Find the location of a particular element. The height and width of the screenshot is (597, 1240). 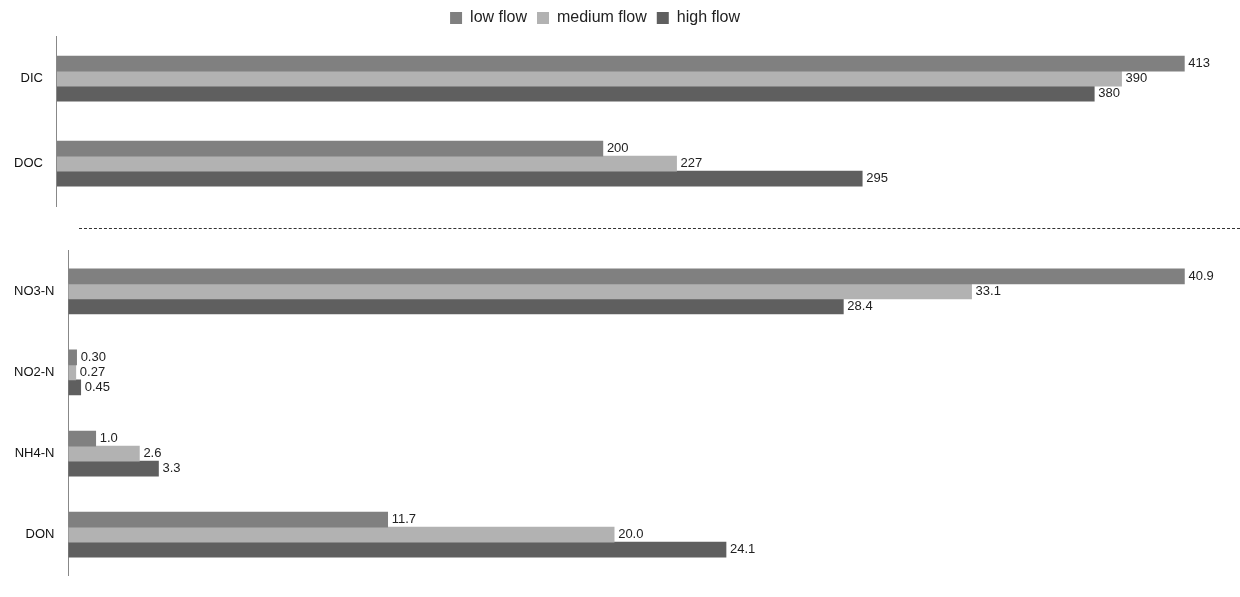

data-label: 0.45 is located at coordinates (97, 387).